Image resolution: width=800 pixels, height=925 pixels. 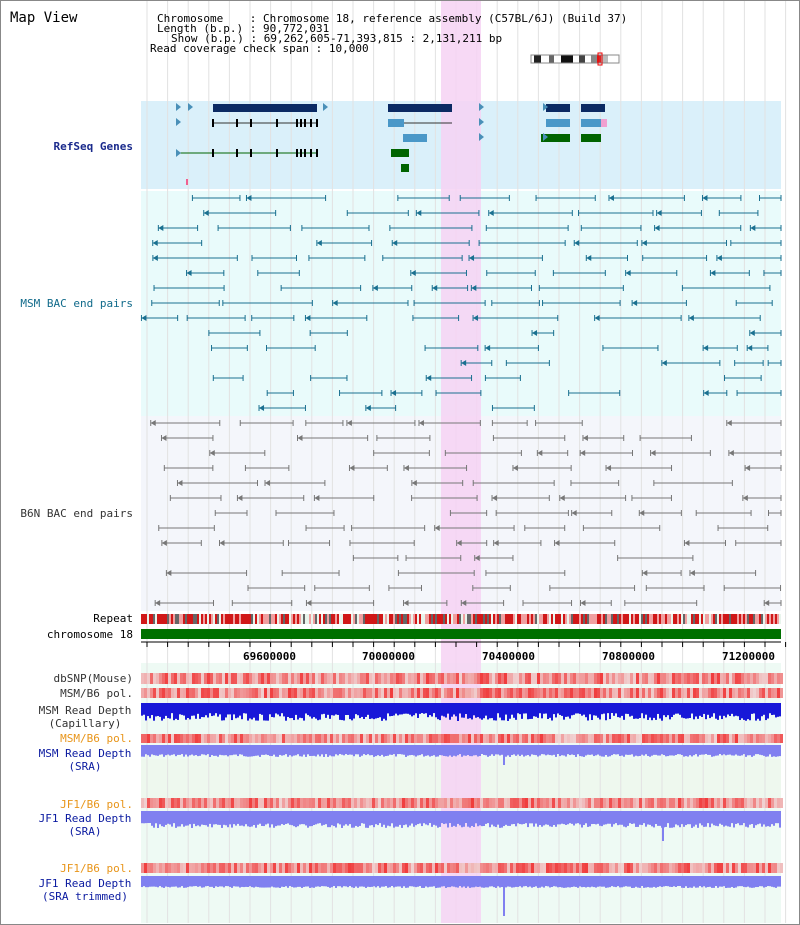 What do you see at coordinates (76, 303) in the screenshot?
I see `track-label-msm-bac: MSM BAC end pairs` at bounding box center [76, 303].